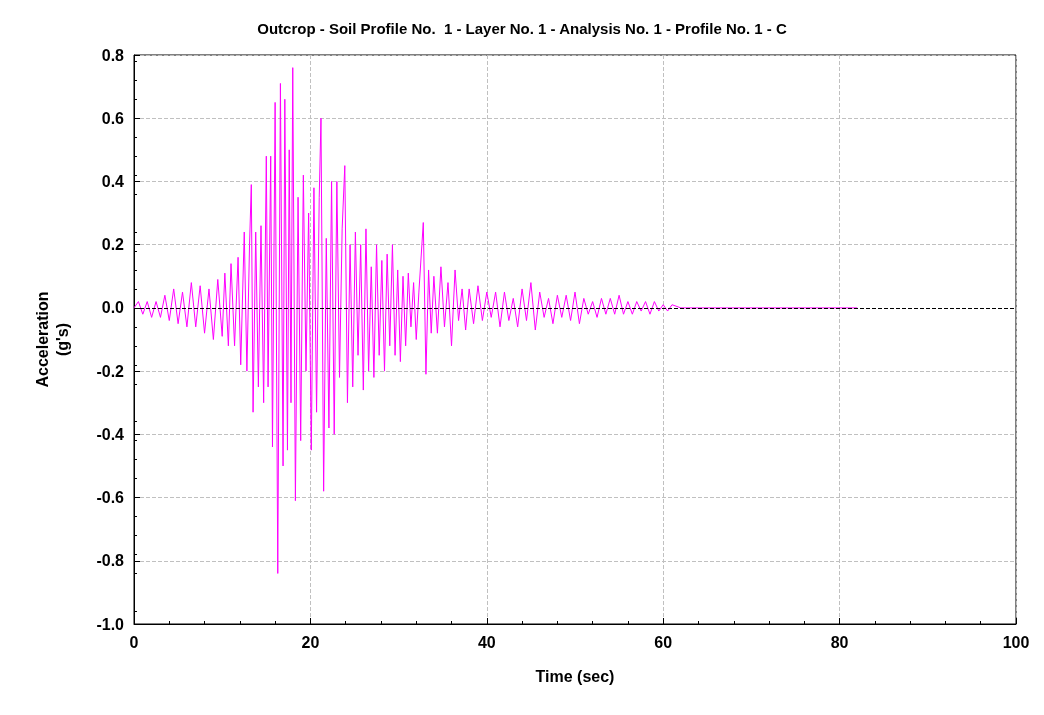  I want to click on y-tick-label: -0.6, so click(110, 498).